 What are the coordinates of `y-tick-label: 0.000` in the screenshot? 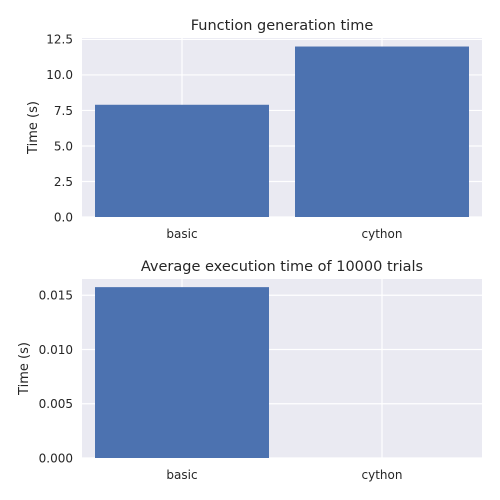 It's located at (56, 458).